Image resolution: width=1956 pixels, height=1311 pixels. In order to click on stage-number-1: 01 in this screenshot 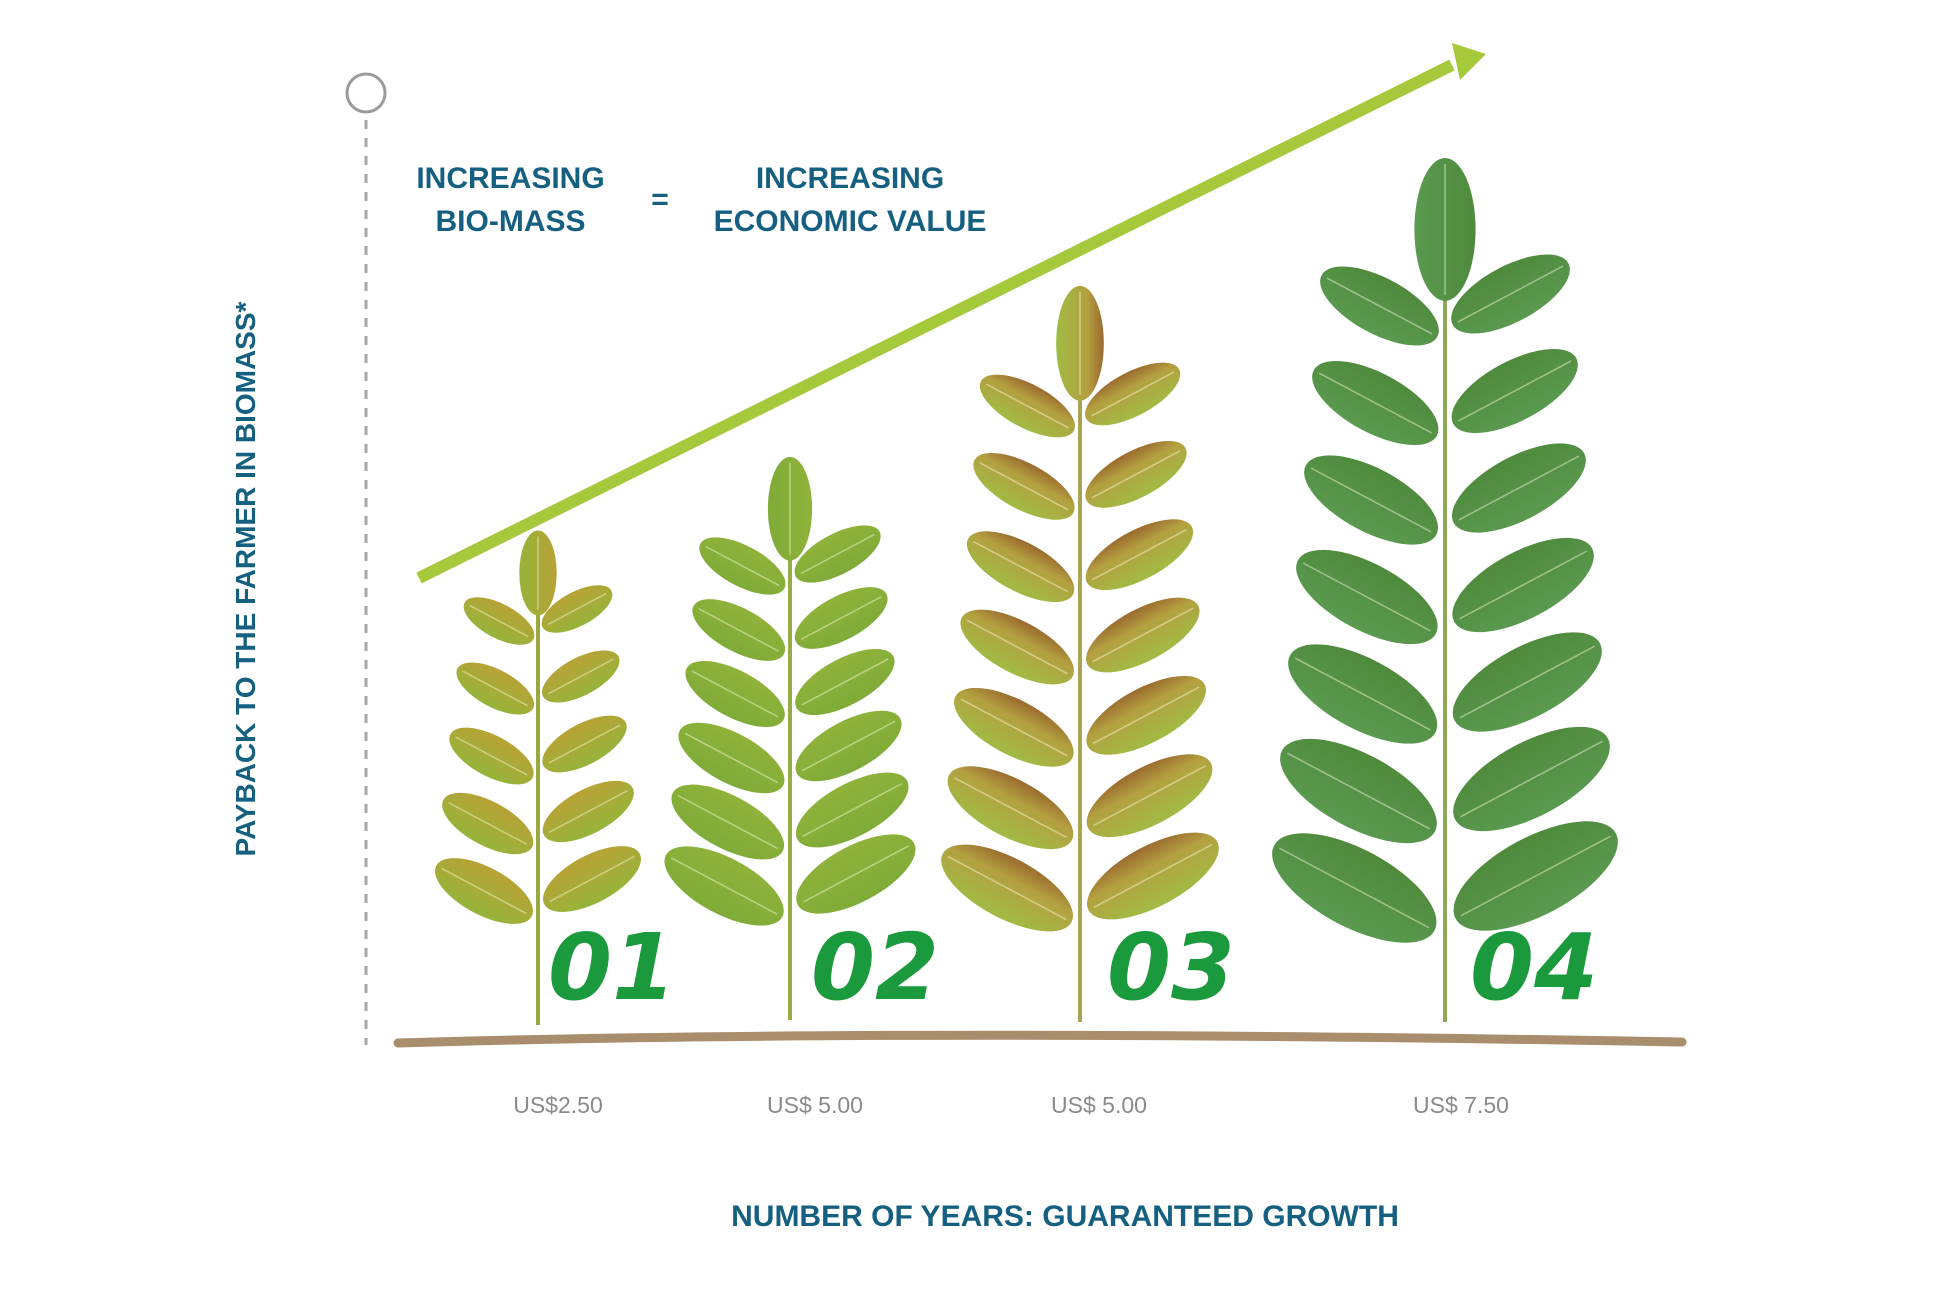, I will do `click(612, 967)`.